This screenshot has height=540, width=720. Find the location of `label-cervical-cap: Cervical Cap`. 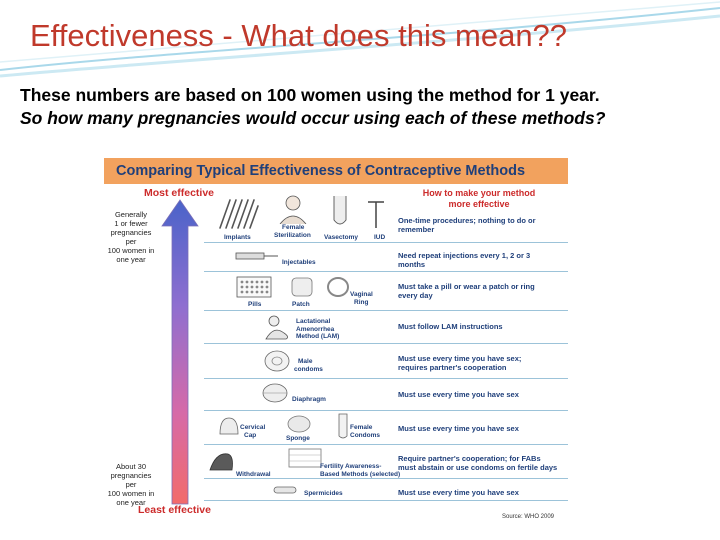

label-cervical-cap: Cervical Cap is located at coordinates (252, 431).